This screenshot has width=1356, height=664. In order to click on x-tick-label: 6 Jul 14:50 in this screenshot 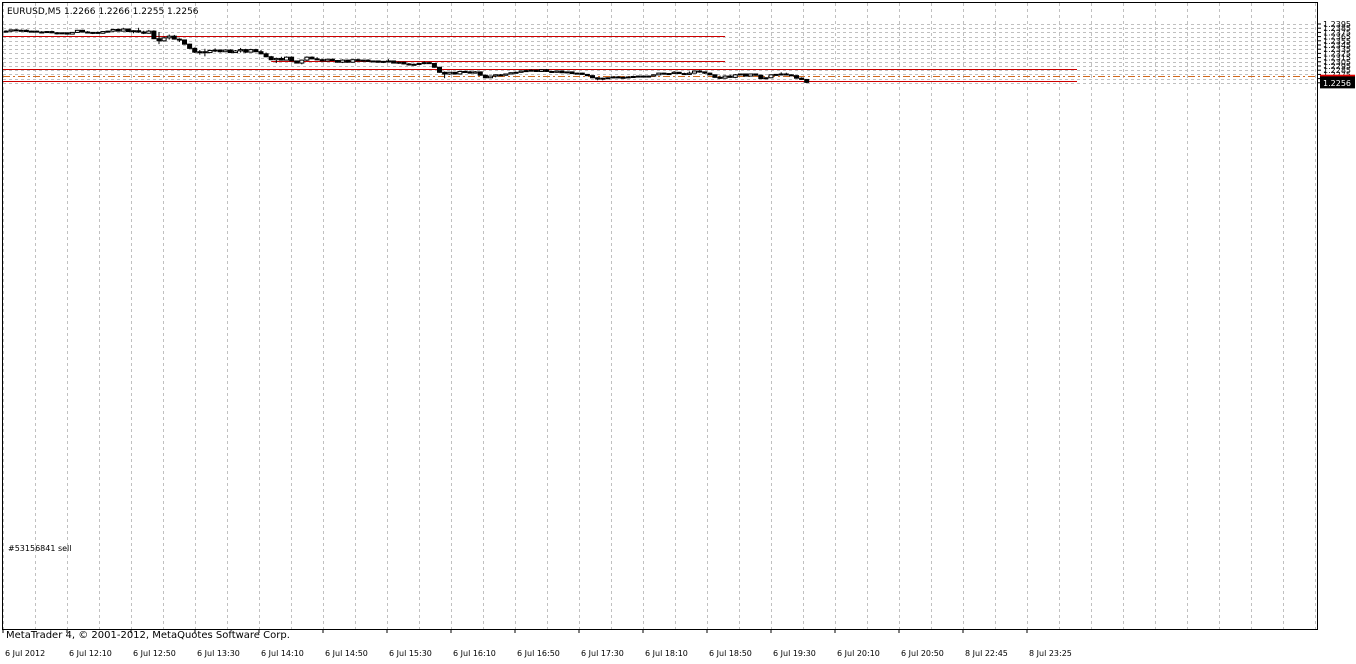, I will do `click(346, 653)`.